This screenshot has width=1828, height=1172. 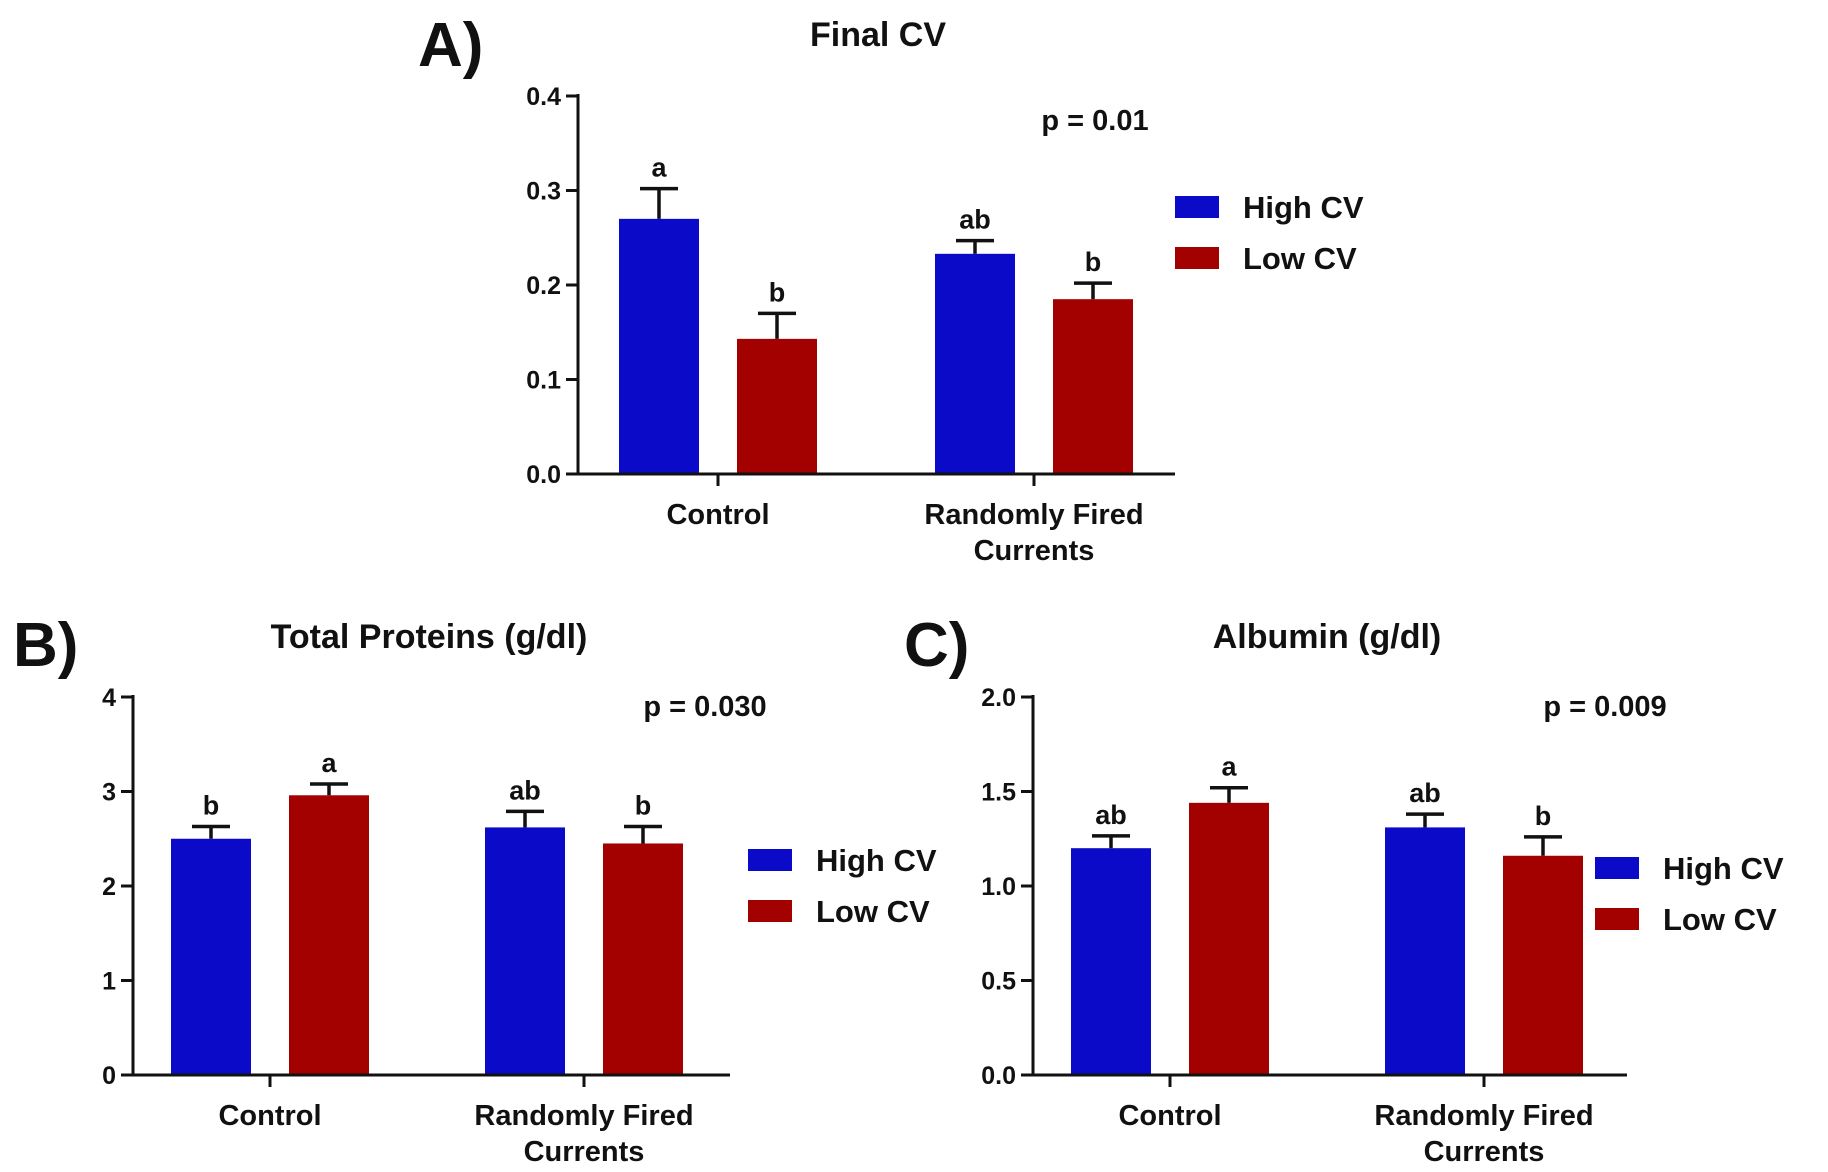 I want to click on chart-title: Final CV, so click(x=878, y=35).